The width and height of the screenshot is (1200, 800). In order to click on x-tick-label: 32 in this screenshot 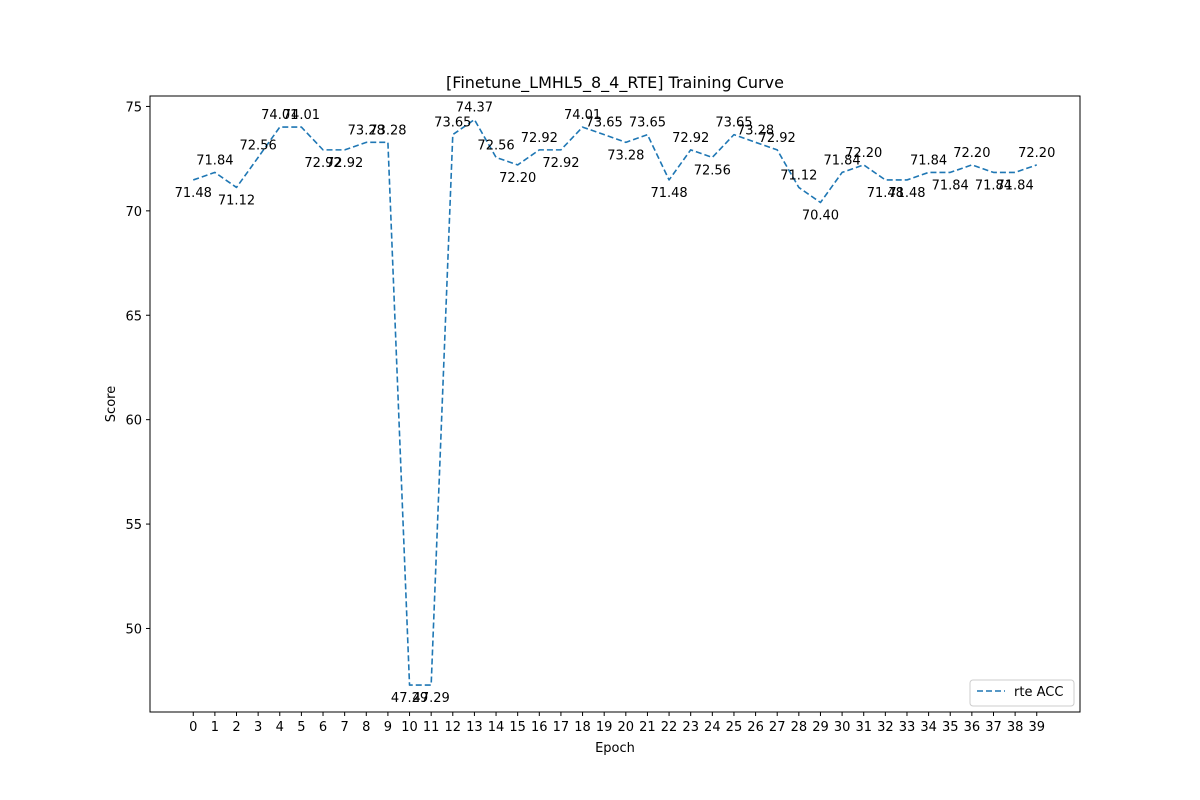, I will do `click(885, 727)`.